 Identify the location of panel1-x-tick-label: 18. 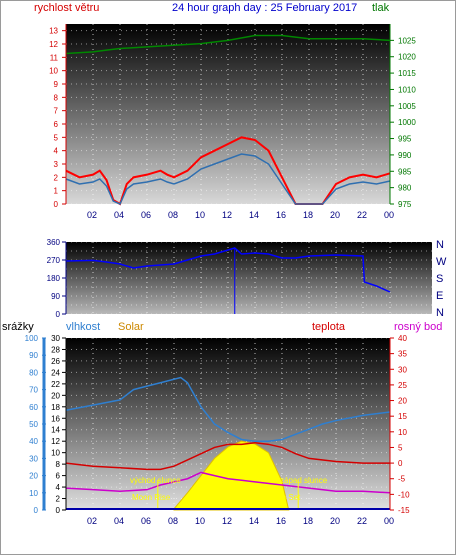
(308, 215).